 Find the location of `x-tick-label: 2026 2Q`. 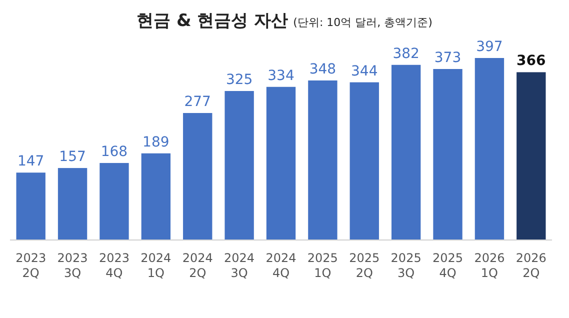

x-tick-label: 2026 2Q is located at coordinates (531, 265).